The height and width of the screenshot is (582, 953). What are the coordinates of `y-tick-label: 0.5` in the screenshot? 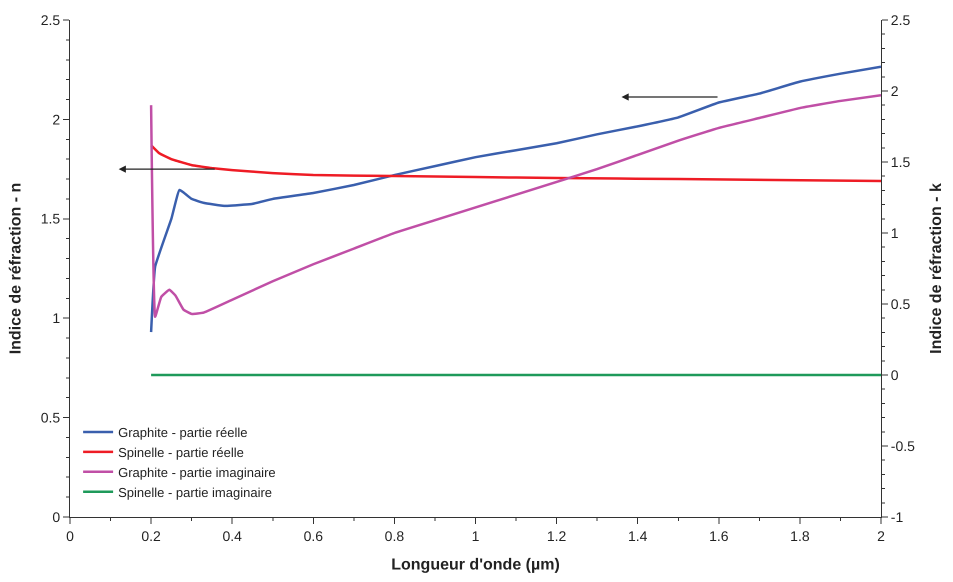 It's located at (50, 418).